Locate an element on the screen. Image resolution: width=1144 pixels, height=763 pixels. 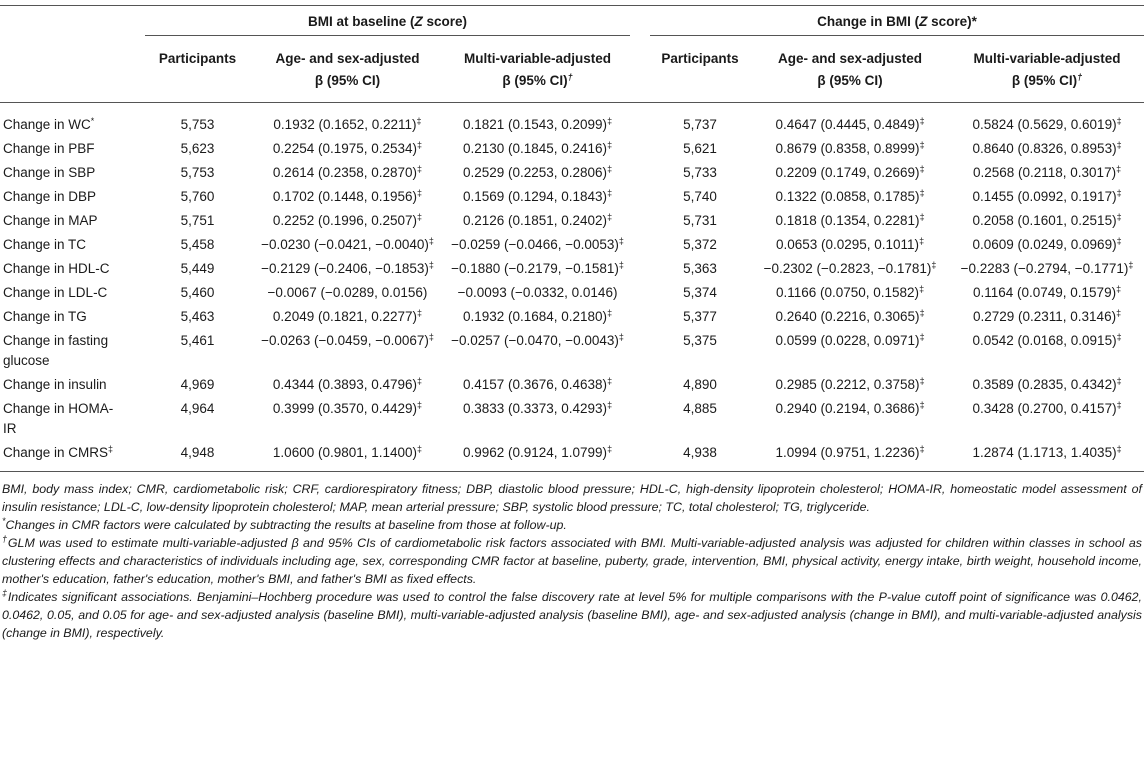
cell-text: −0.0257 (−0.0470, −0.0043) is located at coordinates (535, 340).